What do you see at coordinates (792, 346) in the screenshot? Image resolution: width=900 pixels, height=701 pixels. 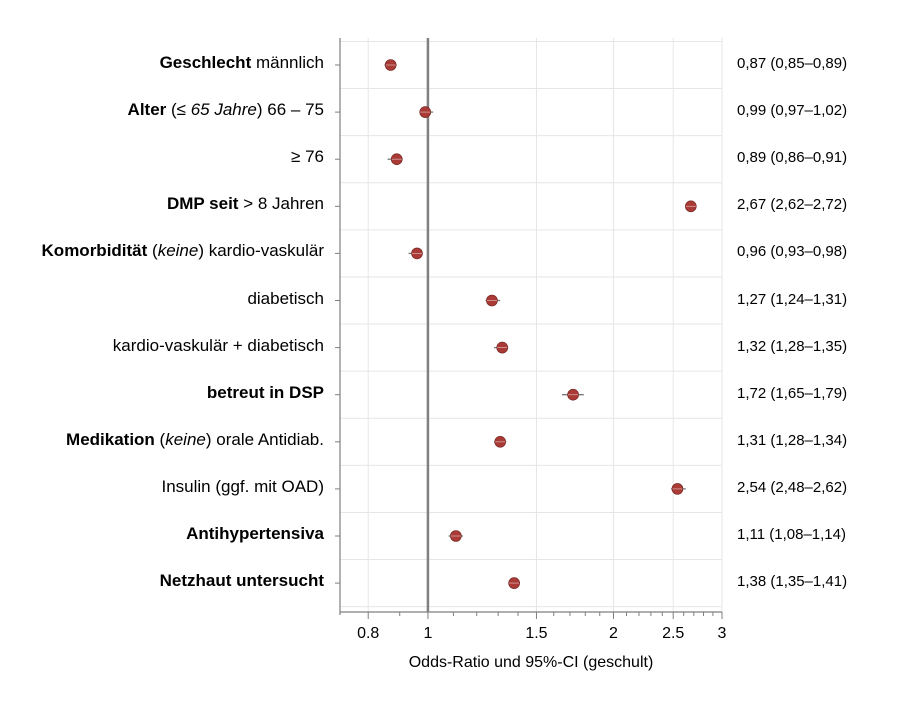 I see `ci-value-label: 1,32 (1,28–1,35)` at bounding box center [792, 346].